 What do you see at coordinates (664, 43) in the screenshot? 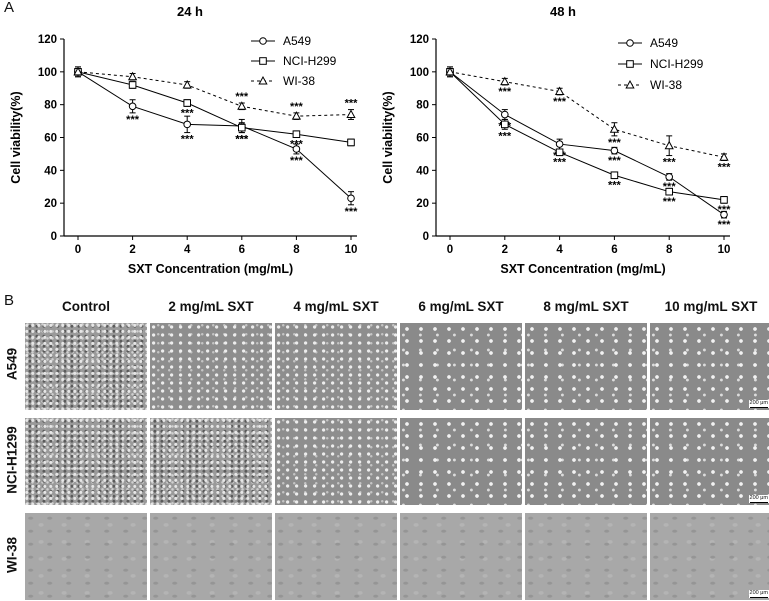
I see `legend-label: A549` at bounding box center [664, 43].